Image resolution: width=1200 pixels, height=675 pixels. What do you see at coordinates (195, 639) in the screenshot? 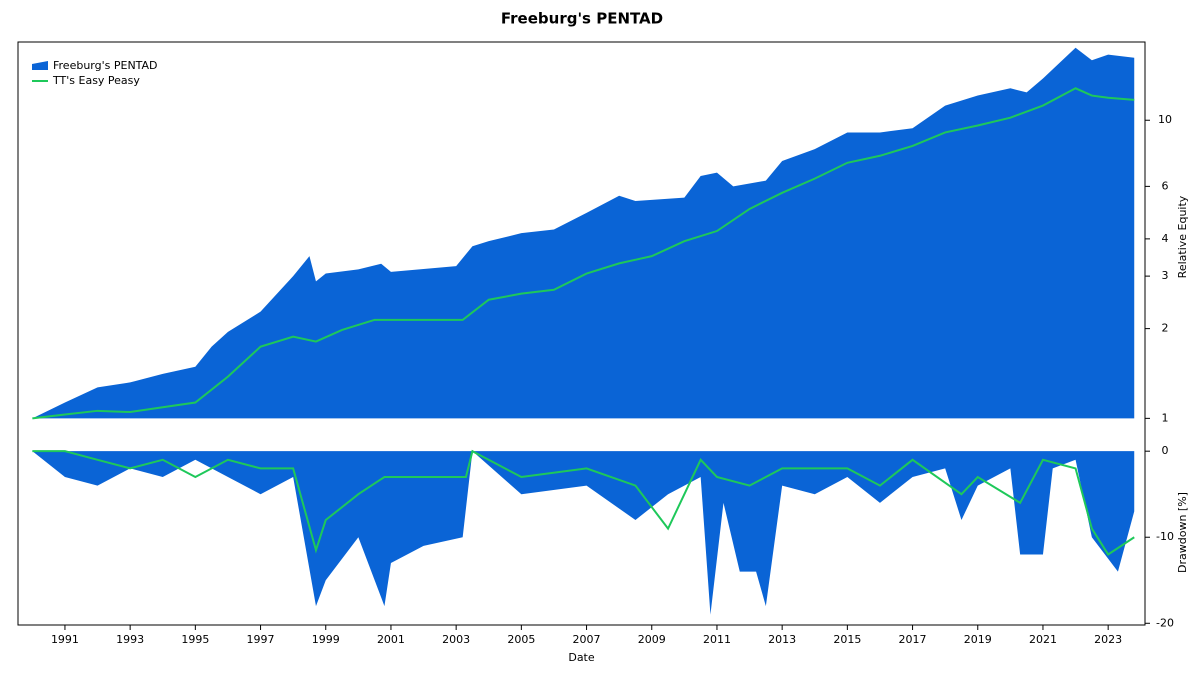
I see `x-tick-label: 1995` at bounding box center [195, 639].